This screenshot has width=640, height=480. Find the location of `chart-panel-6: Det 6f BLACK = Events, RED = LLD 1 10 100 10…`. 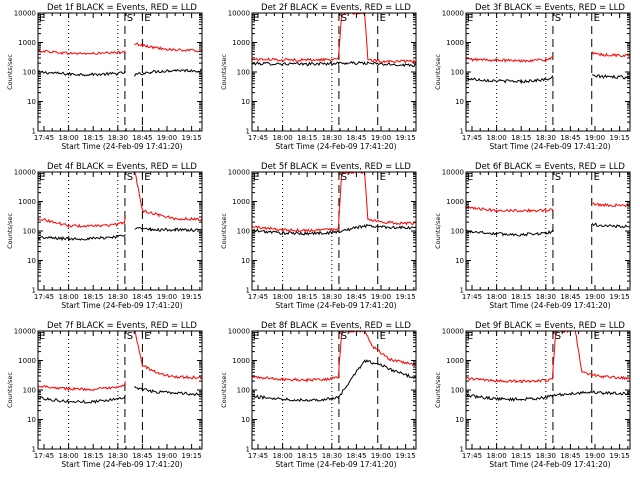

chart-panel-6: Det 6f BLACK = Events, RED = LLD 1 10 100 10… is located at coordinates (532, 236).